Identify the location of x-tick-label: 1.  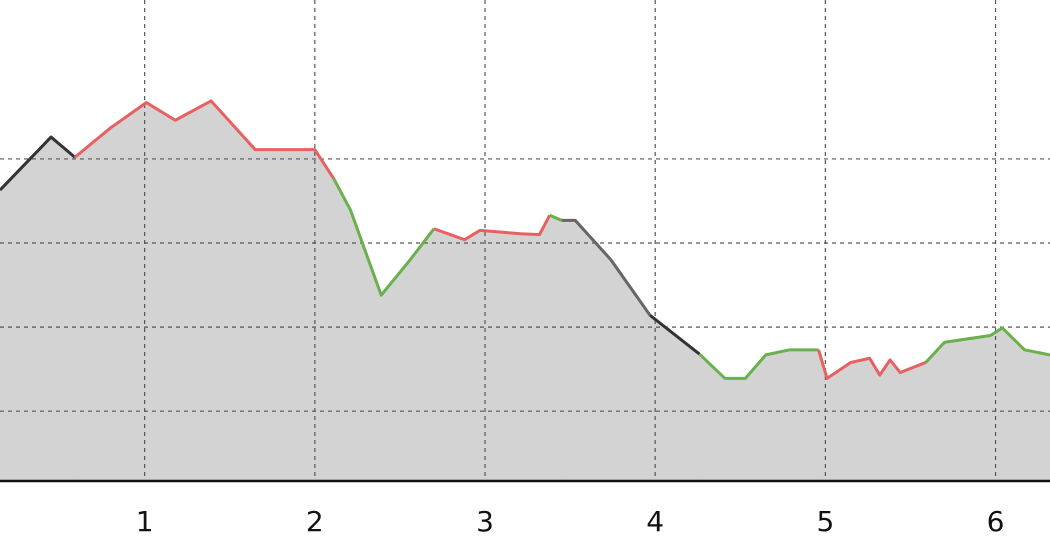
(145, 521).